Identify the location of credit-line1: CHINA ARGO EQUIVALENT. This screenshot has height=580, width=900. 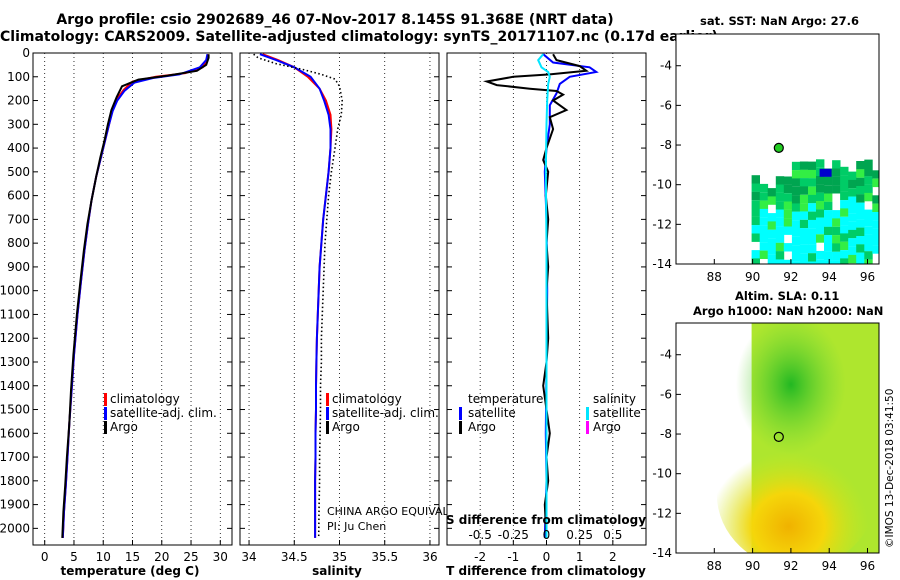
(399, 511).